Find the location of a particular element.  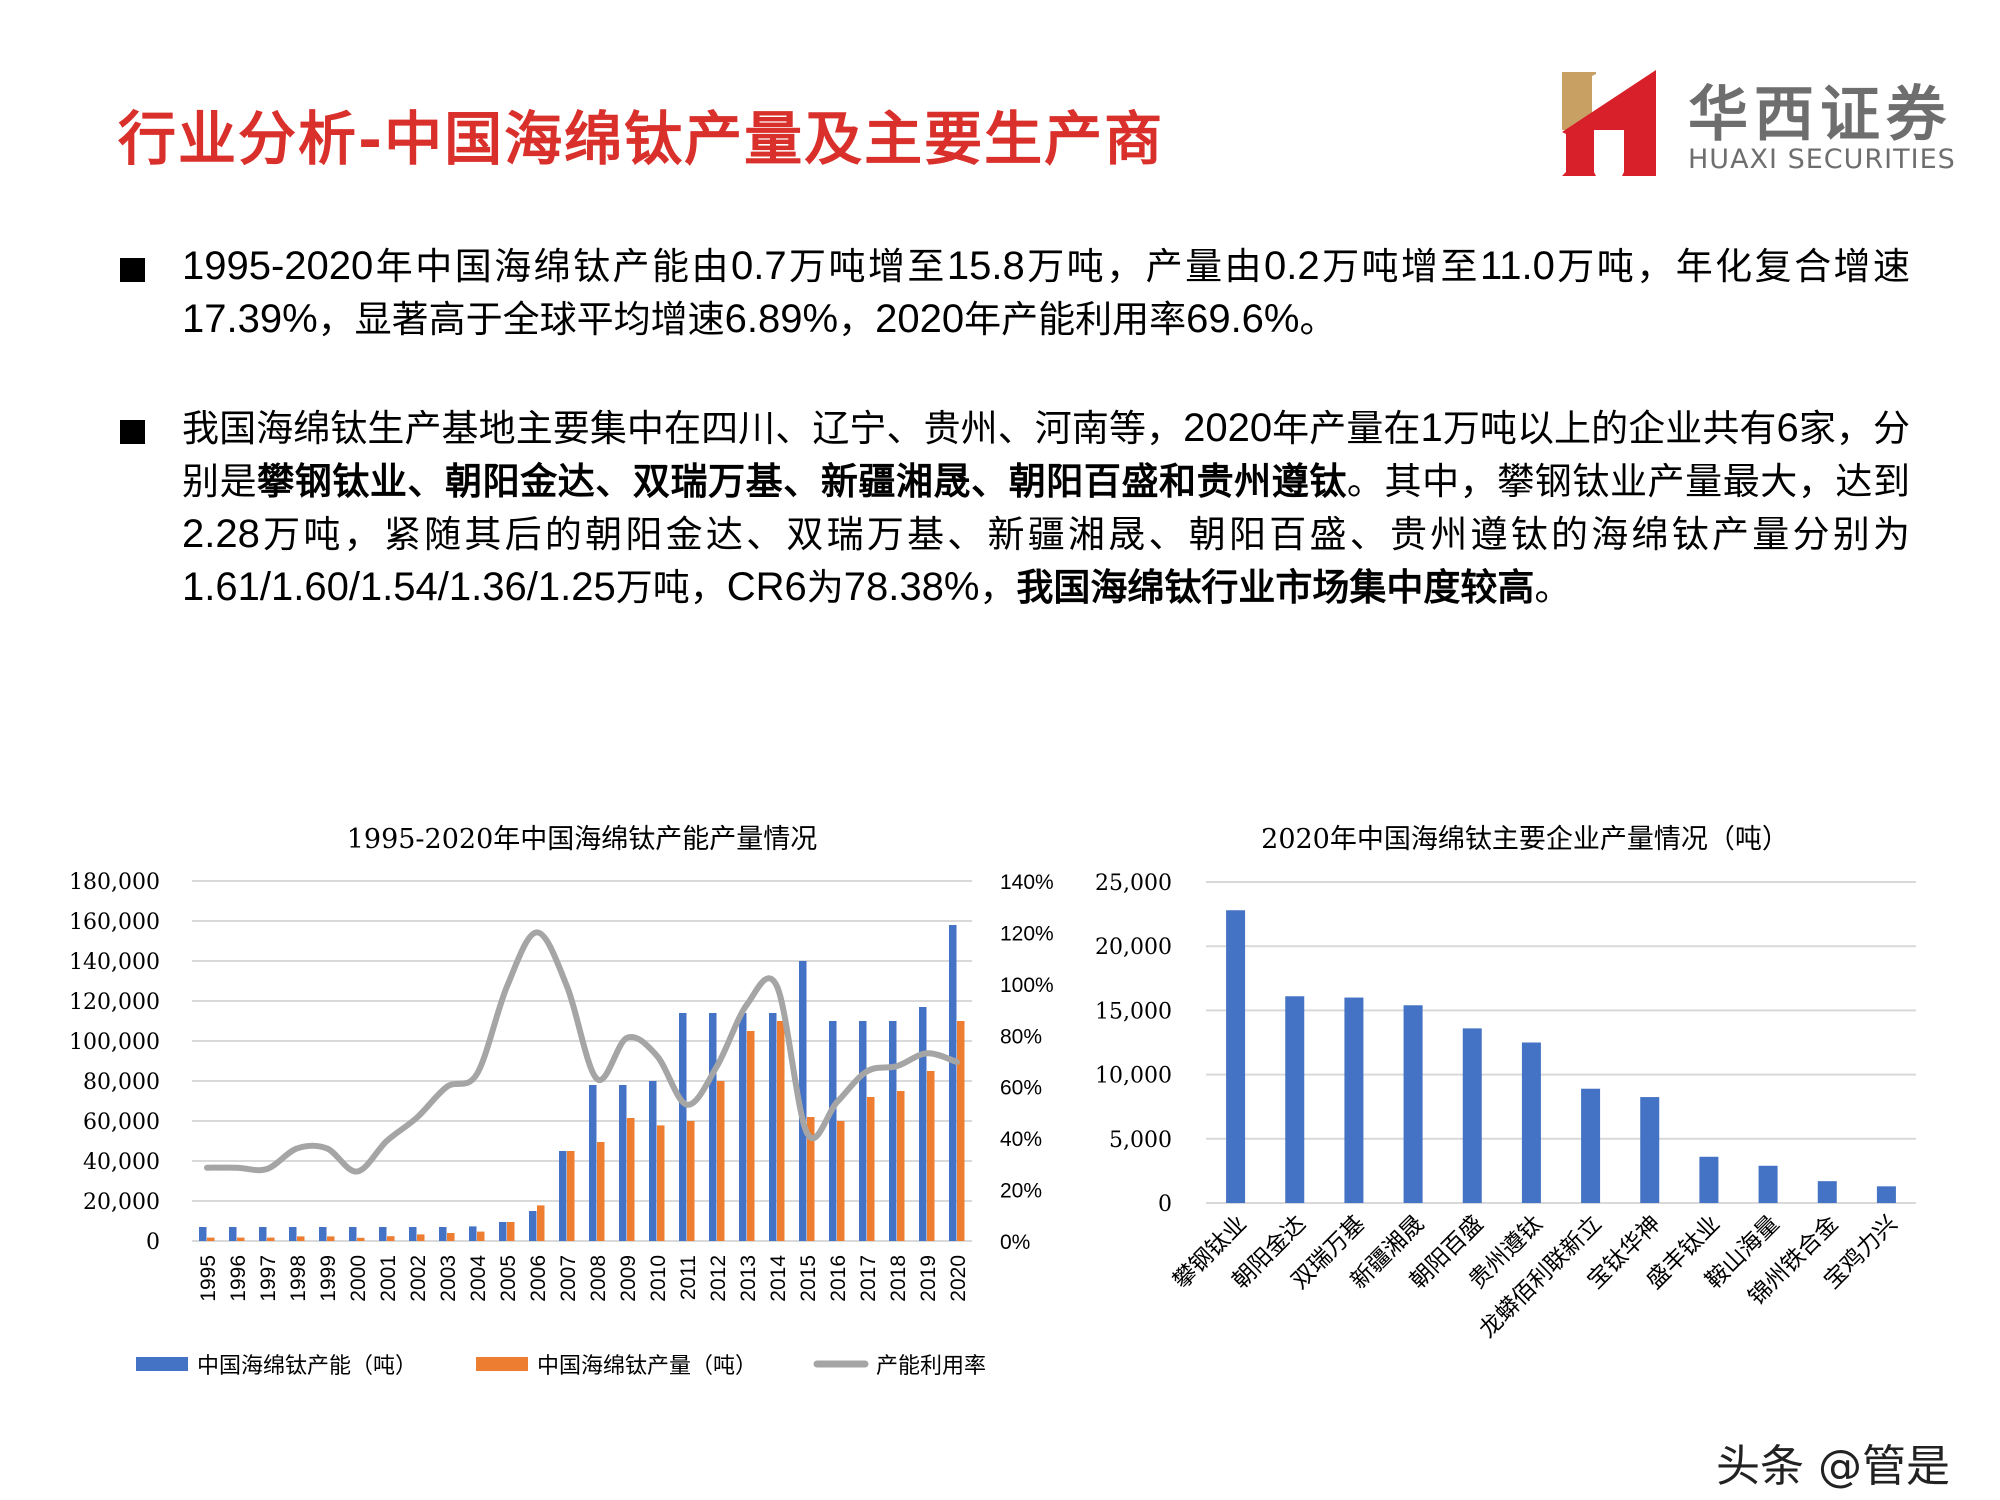

x-tick-label: 鞍山海量 is located at coordinates (1742, 1252).